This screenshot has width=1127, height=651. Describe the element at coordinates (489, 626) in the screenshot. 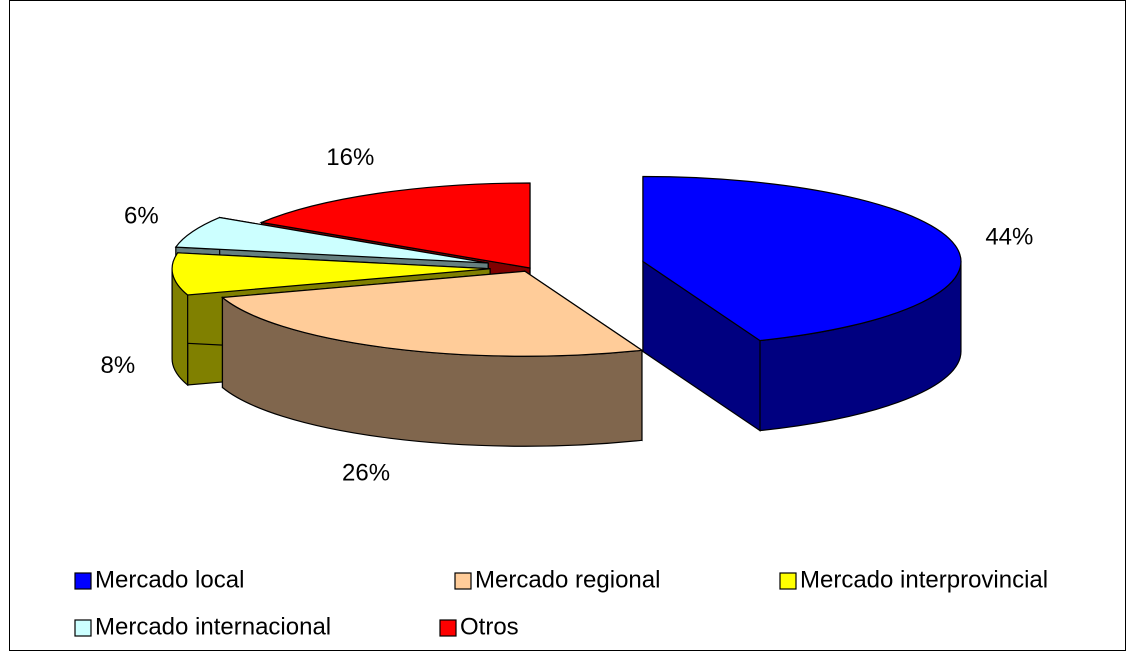

I see `legend-label: Otros` at that location.